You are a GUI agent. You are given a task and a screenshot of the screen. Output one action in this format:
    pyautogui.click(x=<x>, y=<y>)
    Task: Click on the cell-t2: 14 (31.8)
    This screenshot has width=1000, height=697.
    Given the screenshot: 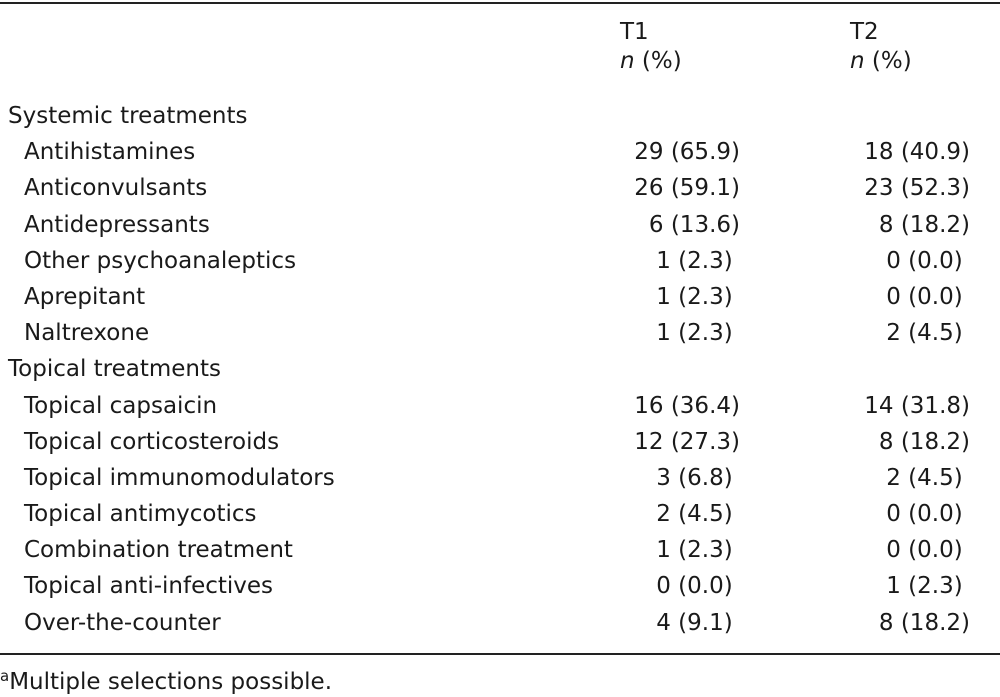 What is the action you would take?
    pyautogui.click(x=917, y=405)
    